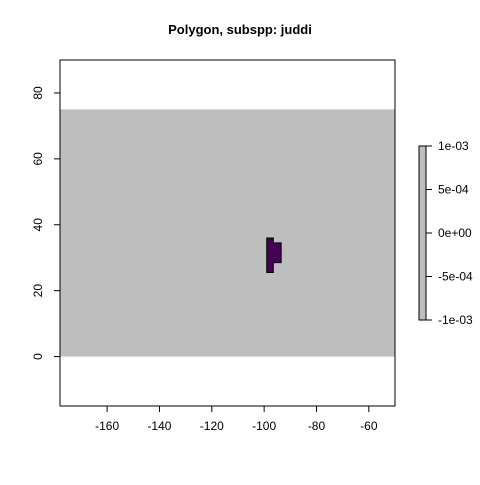 This screenshot has width=480, height=485. What do you see at coordinates (264, 426) in the screenshot?
I see `x-tick-label: -100` at bounding box center [264, 426].